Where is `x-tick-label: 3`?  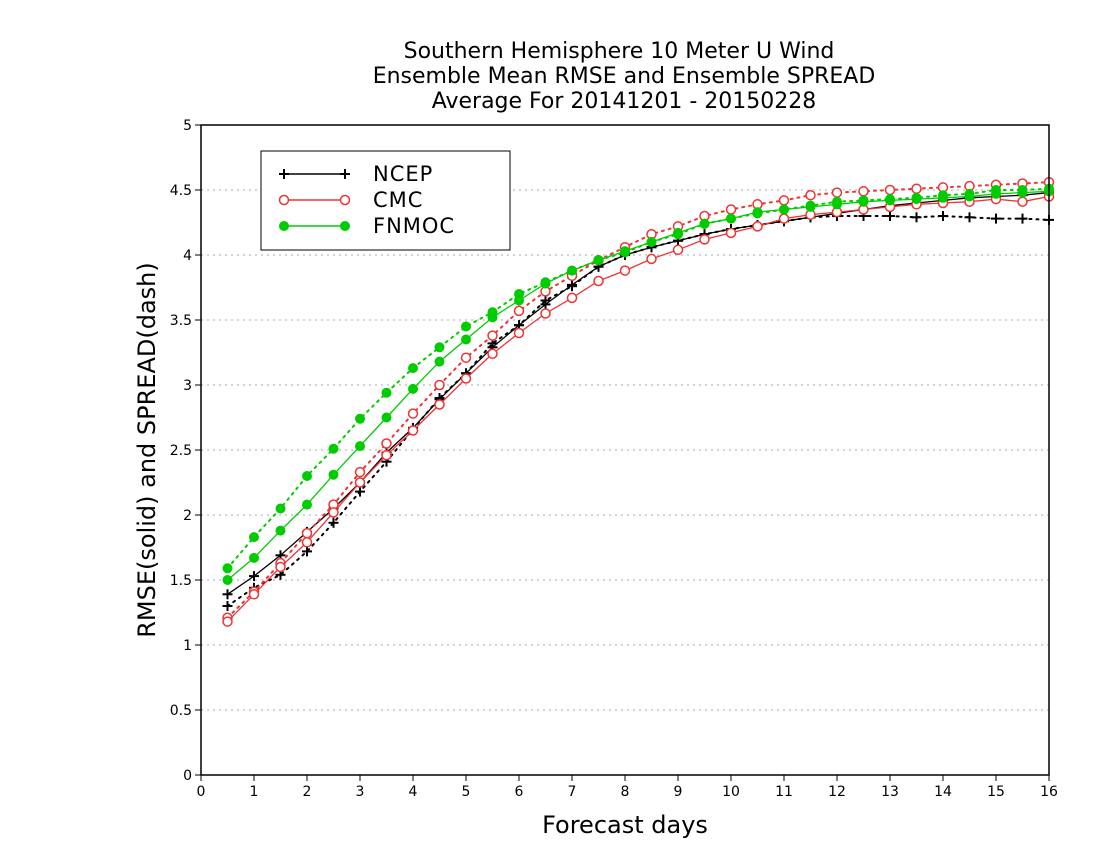 x-tick-label: 3 is located at coordinates (360, 792).